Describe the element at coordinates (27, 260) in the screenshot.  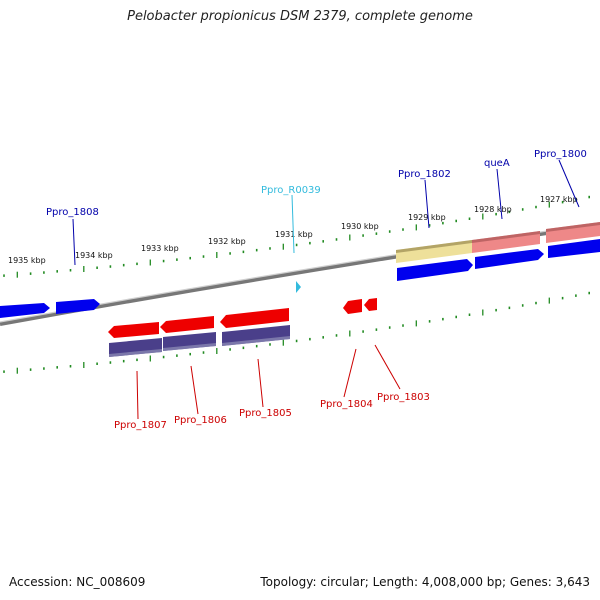
I see `kbp-label: 1935 kbp` at that location.